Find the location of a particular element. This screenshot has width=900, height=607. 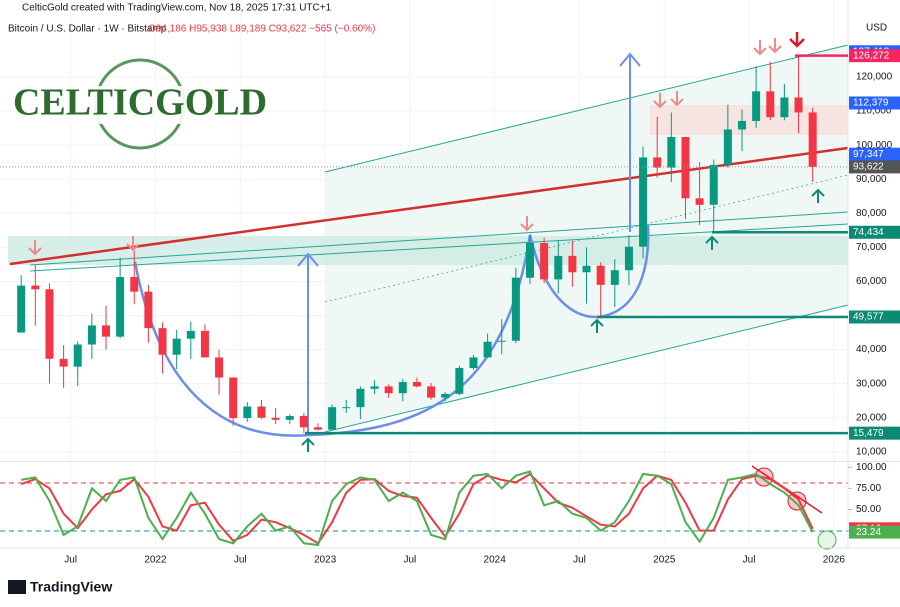

price-label: 126,272 is located at coordinates (871, 55).